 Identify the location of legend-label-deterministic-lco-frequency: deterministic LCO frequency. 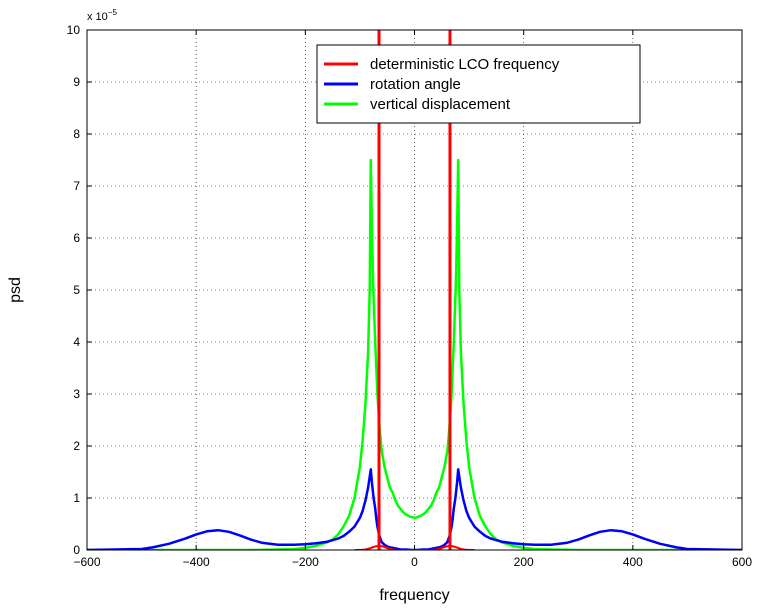
(465, 64).